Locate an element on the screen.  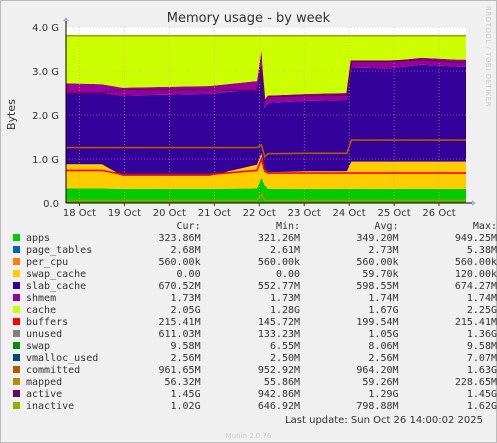
area-shmem is located at coordinates (266, 78).